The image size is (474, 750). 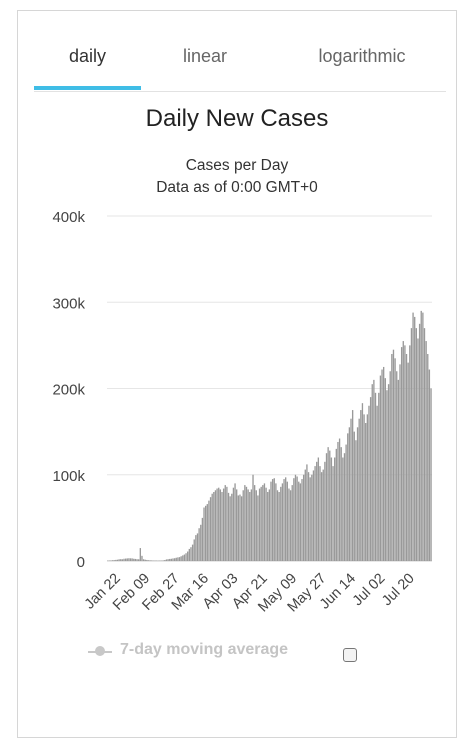 What do you see at coordinates (68, 390) in the screenshot?
I see `y-tick-label: 200k` at bounding box center [68, 390].